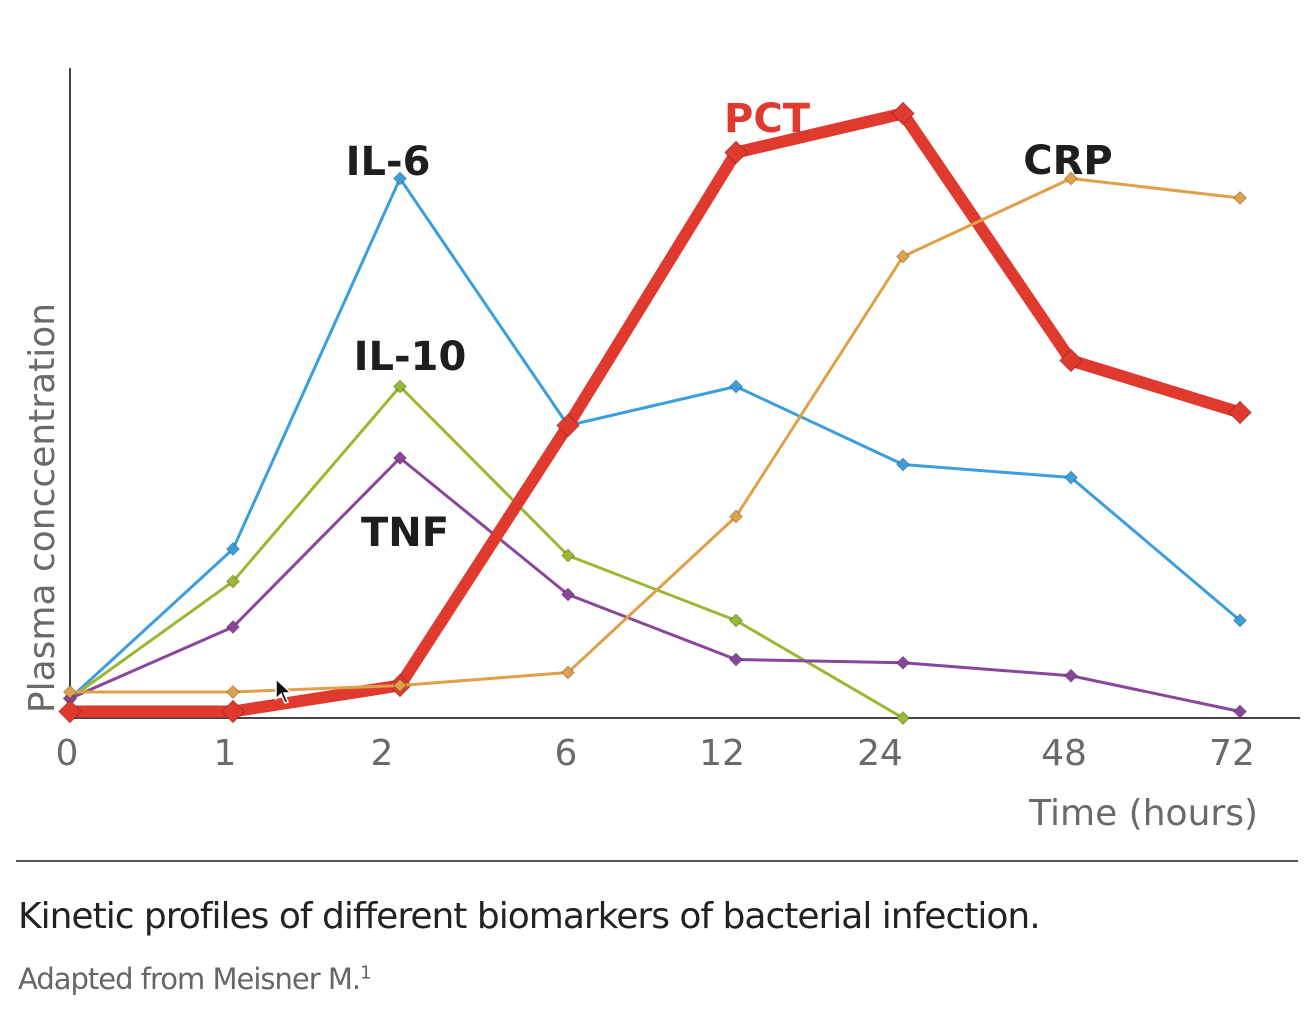 The width and height of the screenshot is (1314, 1012). I want to click on series-label: TNF, so click(405, 533).